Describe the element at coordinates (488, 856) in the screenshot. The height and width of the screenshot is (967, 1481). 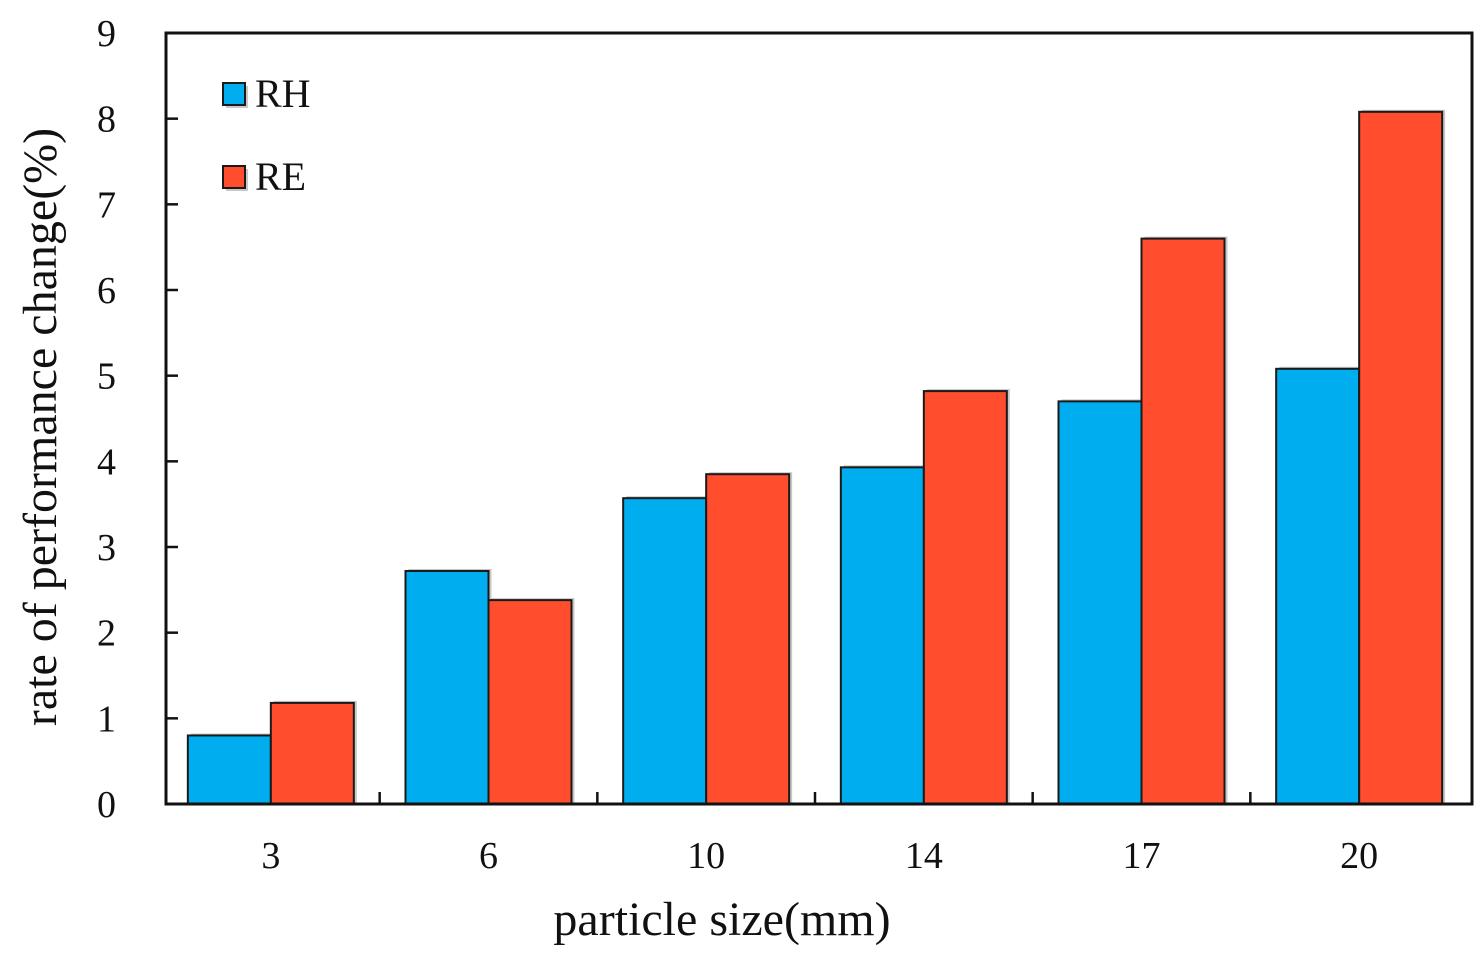
I see `x-tick-label: 6` at that location.